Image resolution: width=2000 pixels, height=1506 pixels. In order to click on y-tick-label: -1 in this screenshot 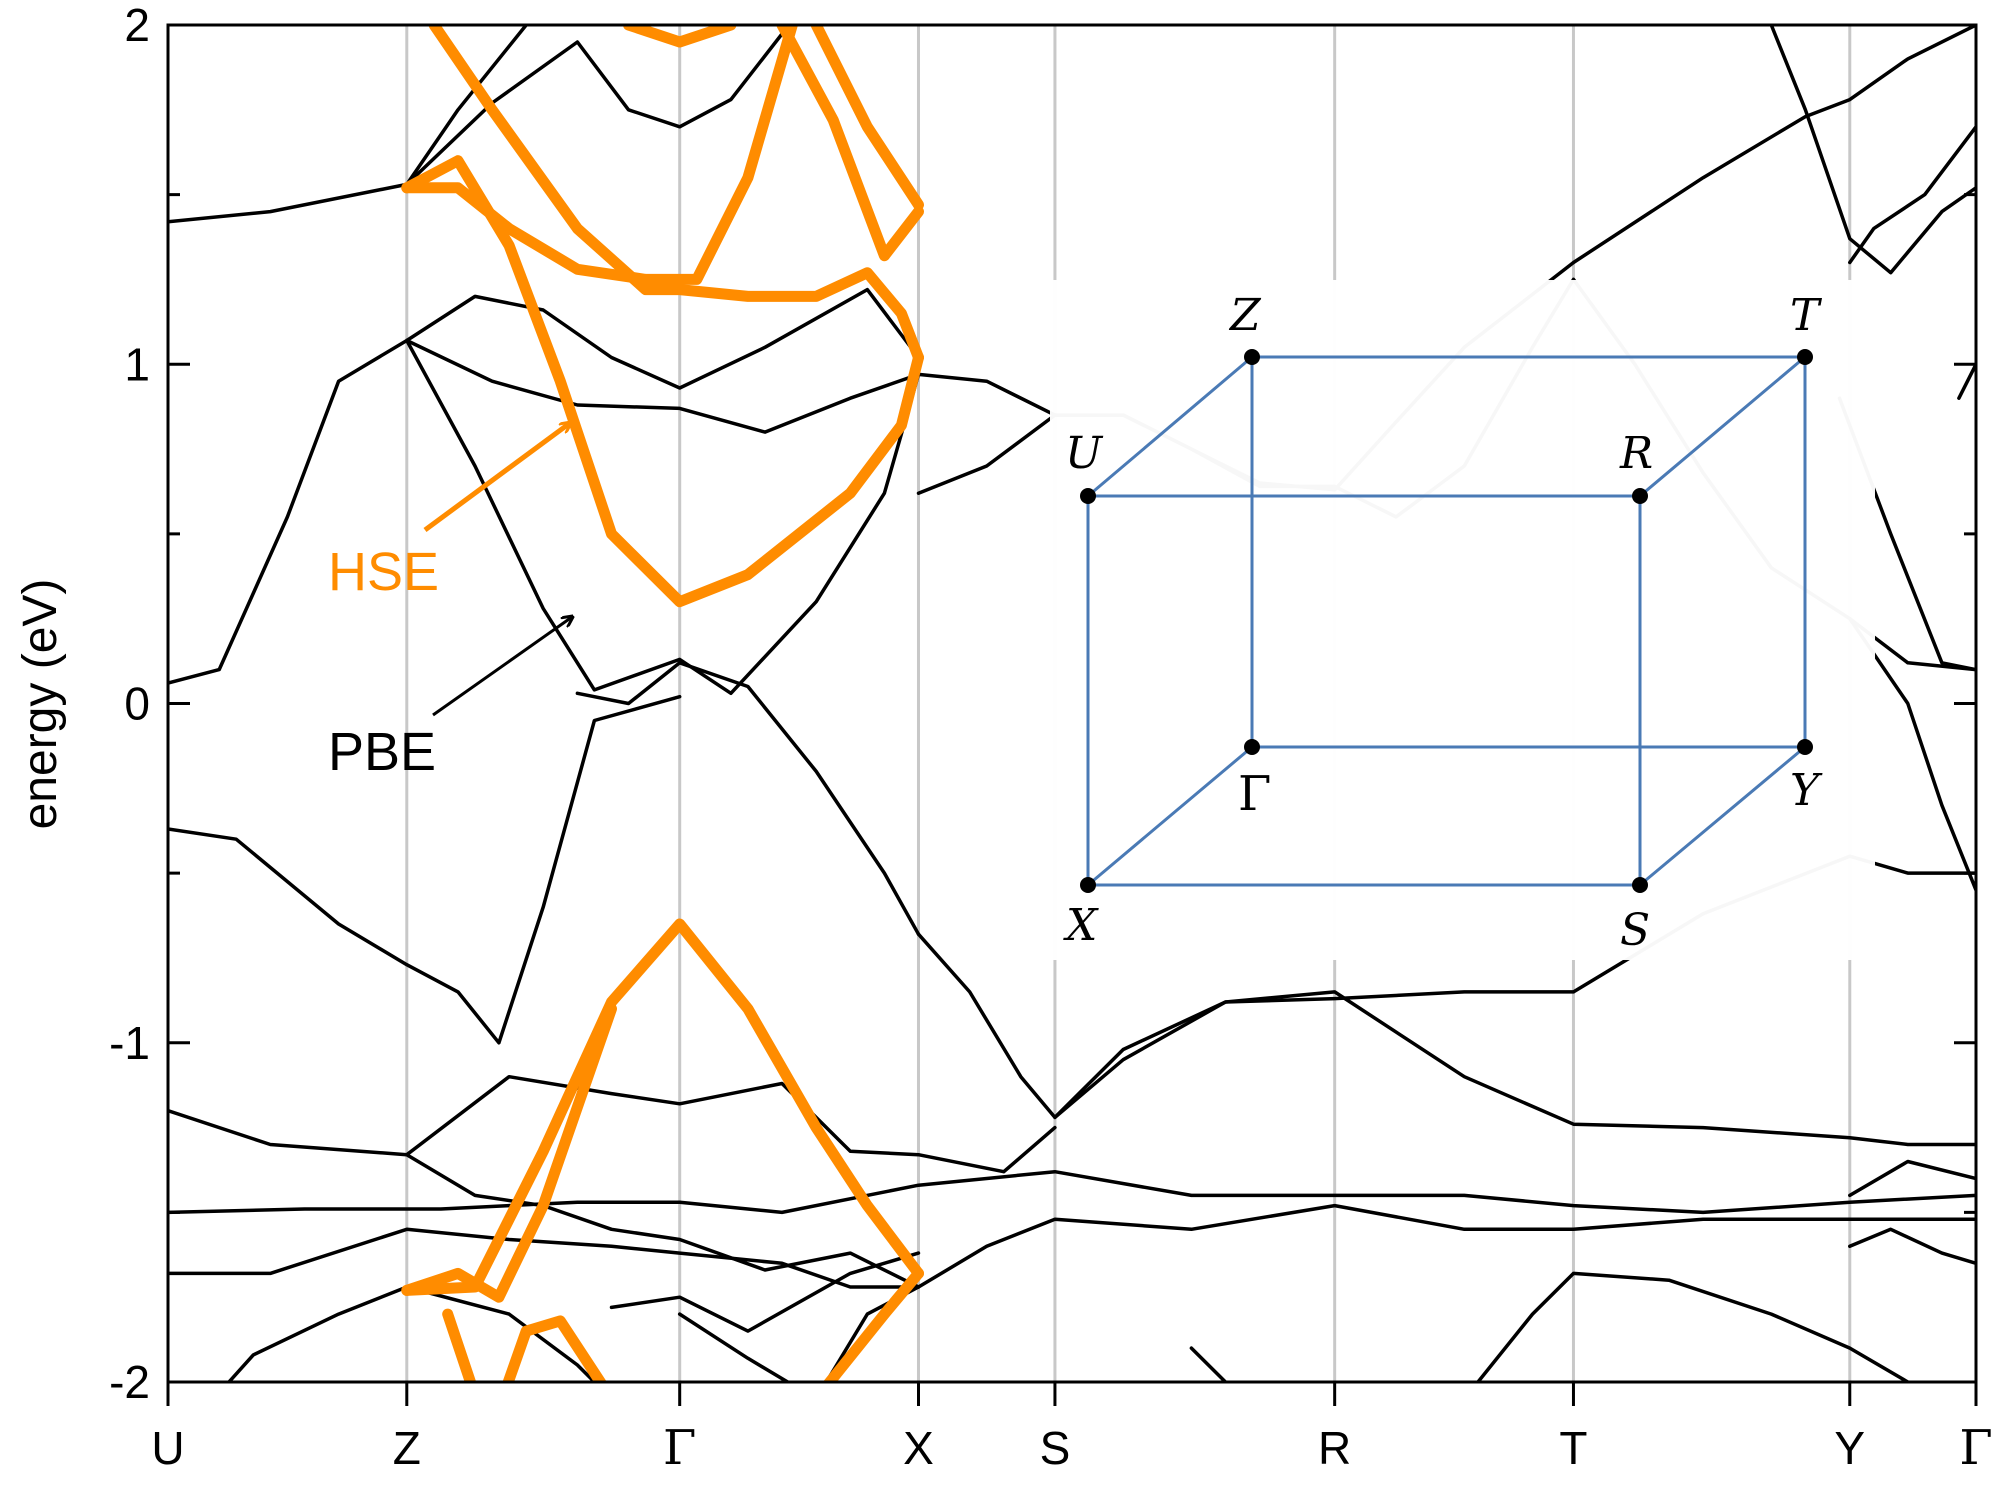, I will do `click(129, 1043)`.